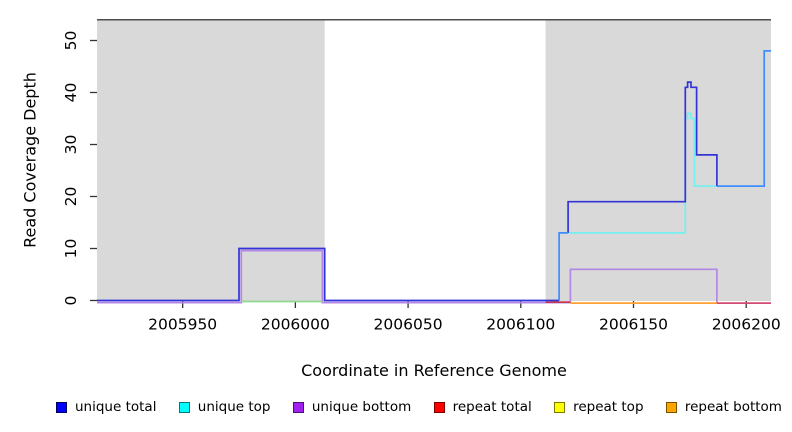 Image resolution: width=792 pixels, height=432 pixels. Describe the element at coordinates (560, 407) in the screenshot. I see `repeat-top-swatch-icon` at that location.